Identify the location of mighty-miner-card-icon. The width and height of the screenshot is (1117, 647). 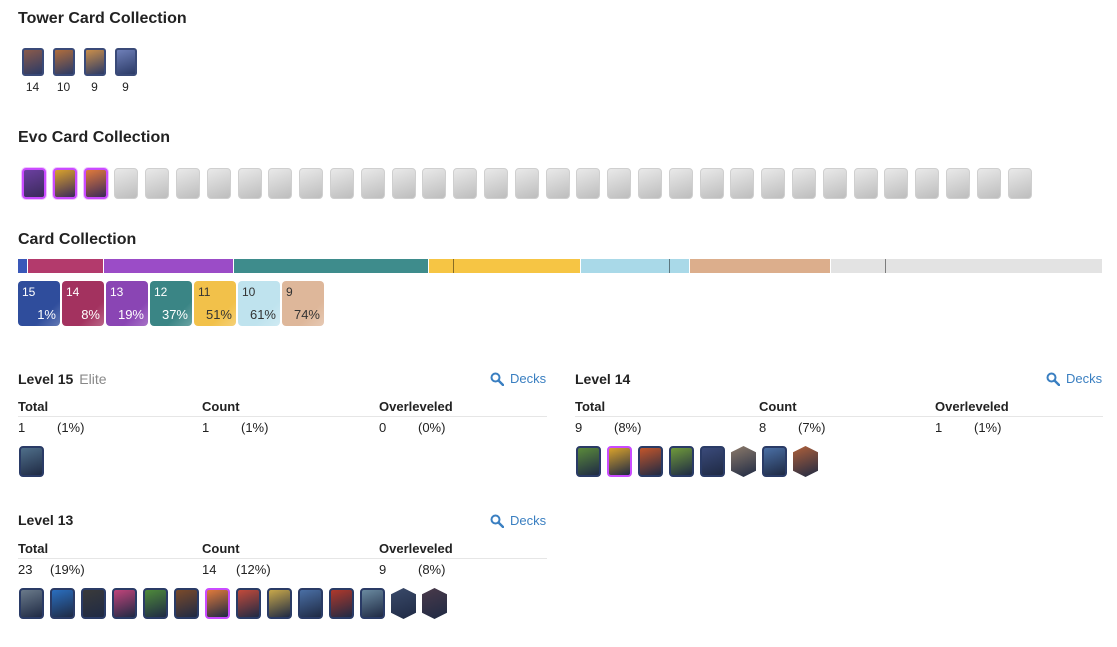
(805, 461).